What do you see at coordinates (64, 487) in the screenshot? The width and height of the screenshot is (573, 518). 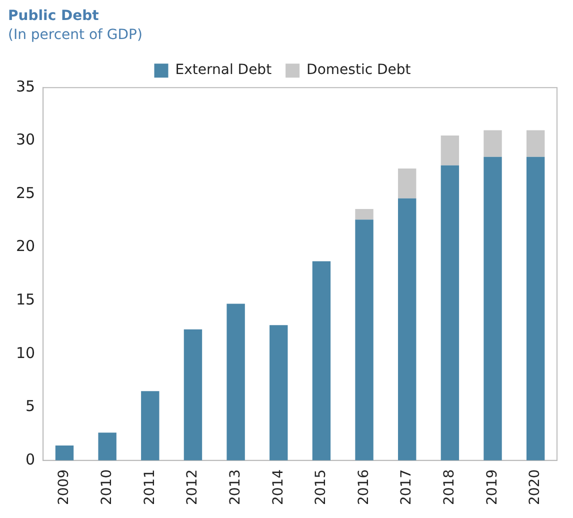 I see `x-tick-label: 2009` at bounding box center [64, 487].